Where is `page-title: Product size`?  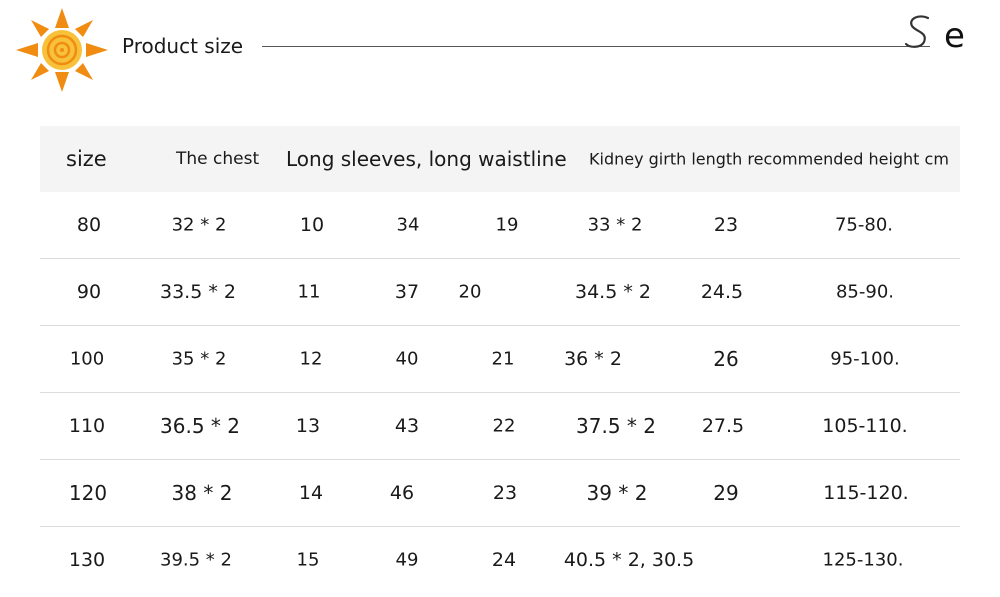
page-title: Product size is located at coordinates (183, 46).